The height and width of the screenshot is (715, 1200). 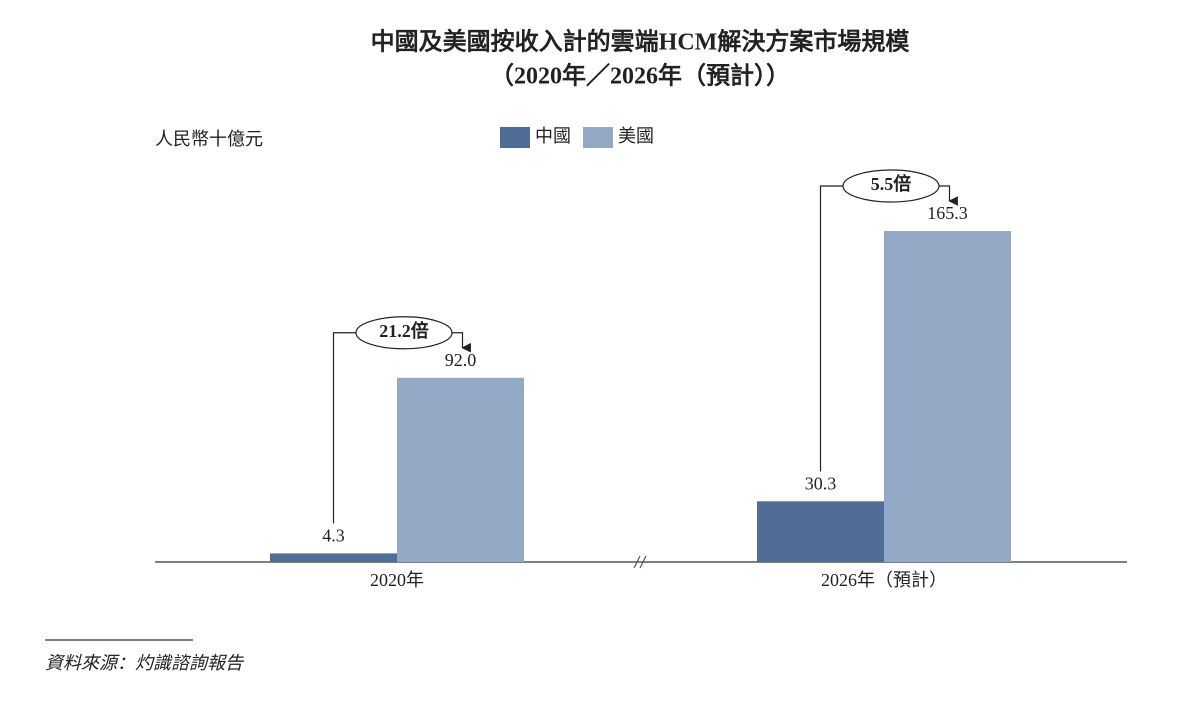 I want to click on chart-subtitle: （2020年／2026年（預計））, so click(x=640, y=76).